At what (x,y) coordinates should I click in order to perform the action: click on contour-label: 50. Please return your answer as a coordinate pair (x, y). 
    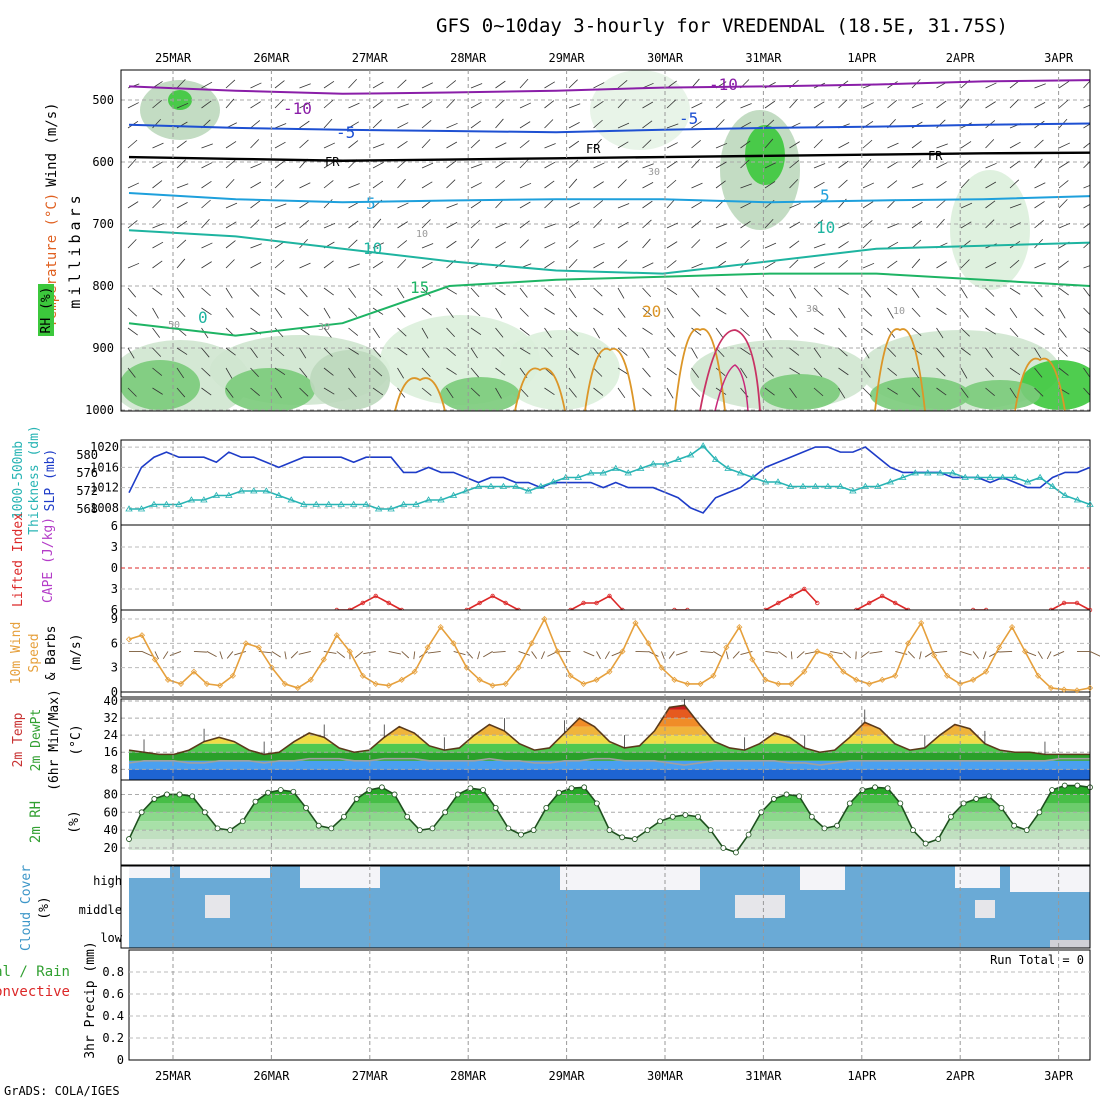
    Looking at the image, I should click on (174, 325).